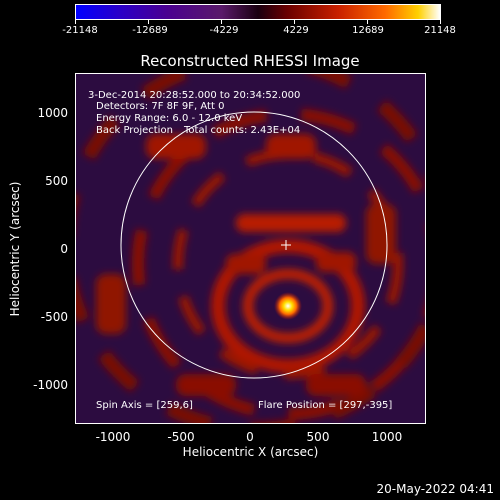 Image resolution: width=500 pixels, height=500 pixels. What do you see at coordinates (194, 95) in the screenshot?
I see `info-time-range: 3-Dec-2014 20:28:52.000 to 20:34:52.000` at bounding box center [194, 95].